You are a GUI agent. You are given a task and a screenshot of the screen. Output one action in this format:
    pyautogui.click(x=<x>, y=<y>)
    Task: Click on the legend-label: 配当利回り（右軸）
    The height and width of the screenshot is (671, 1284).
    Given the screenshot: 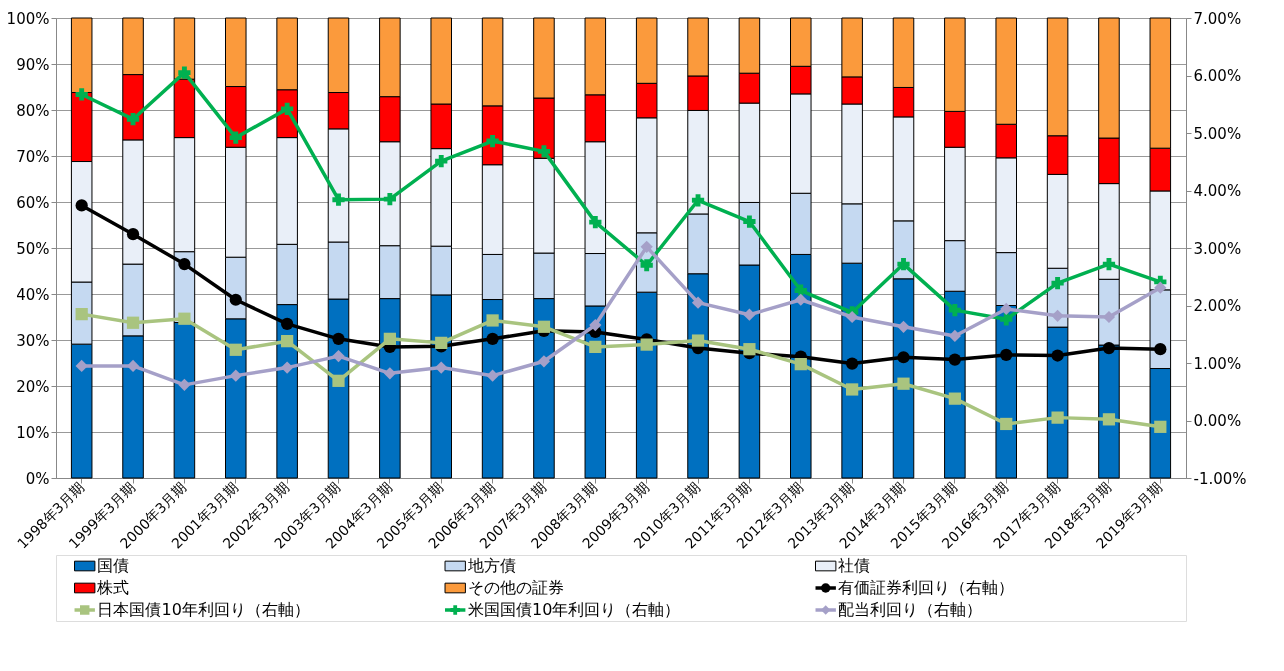 What is the action you would take?
    pyautogui.click(x=910, y=609)
    